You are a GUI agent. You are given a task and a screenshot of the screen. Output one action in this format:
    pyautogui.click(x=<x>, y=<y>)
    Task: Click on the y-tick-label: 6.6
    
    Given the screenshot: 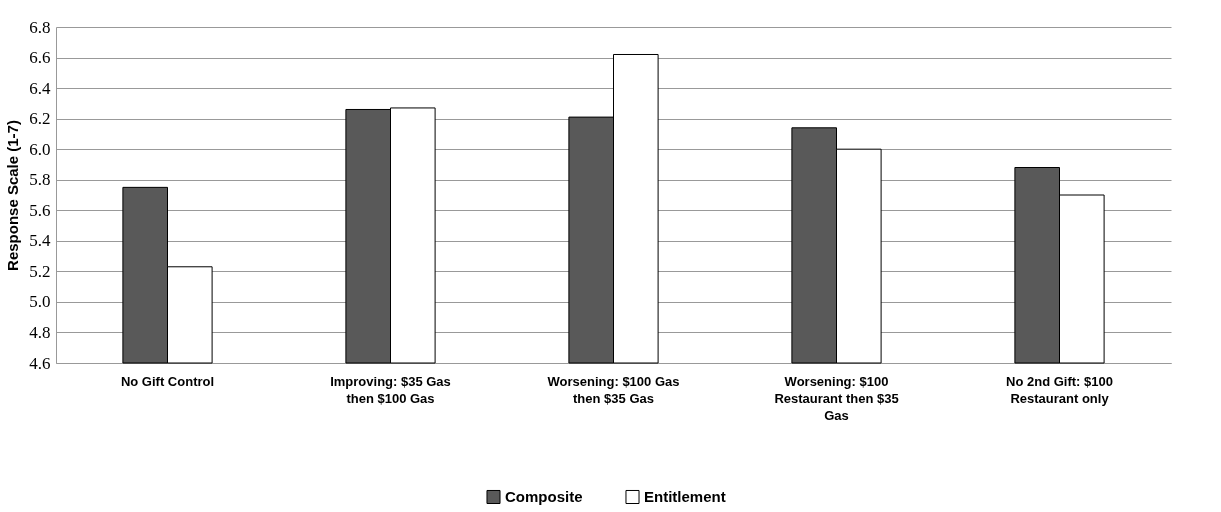 What is the action you would take?
    pyautogui.click(x=40, y=58)
    